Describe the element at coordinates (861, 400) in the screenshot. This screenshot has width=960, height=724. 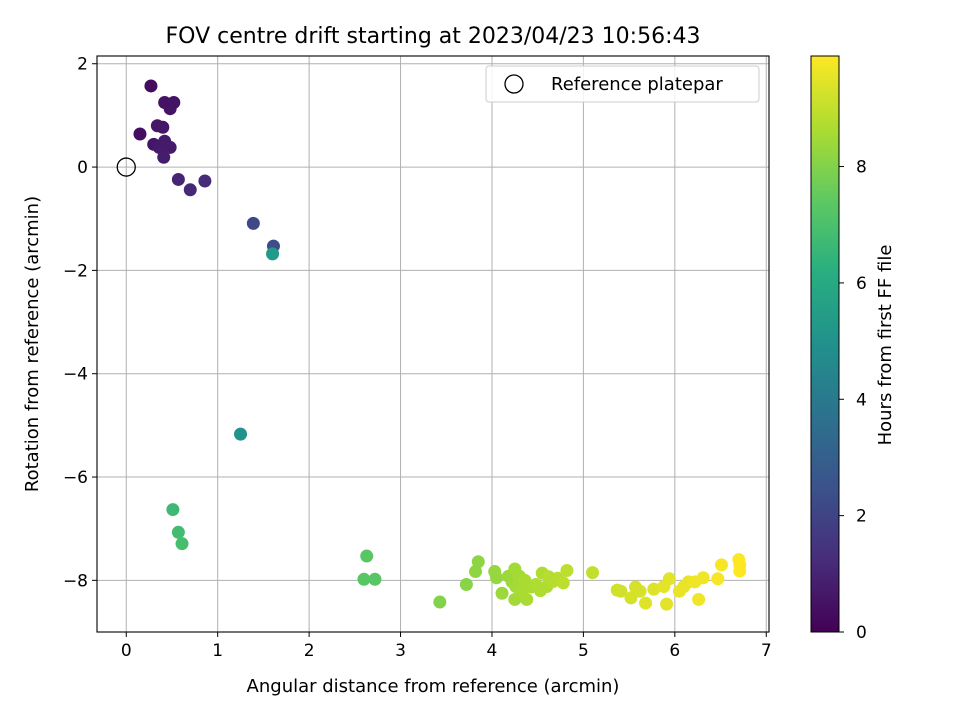
I see `colorbar-tick-label: 4` at that location.